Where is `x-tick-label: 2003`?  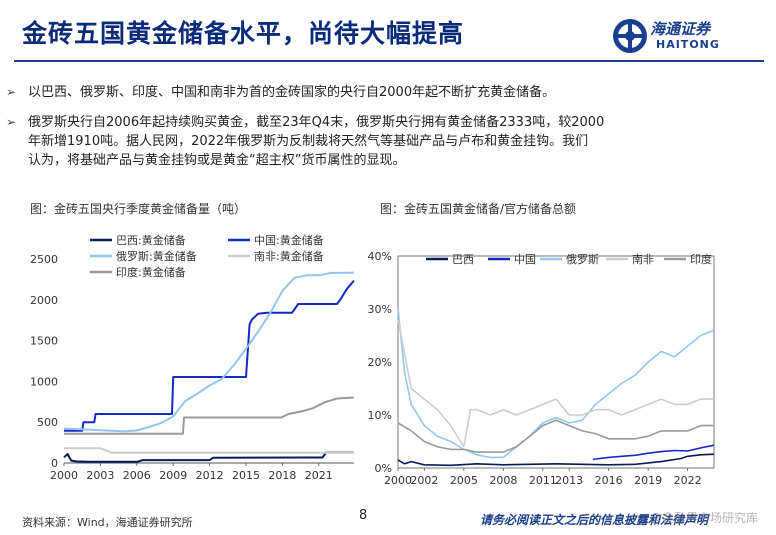
x-tick-label: 2003 is located at coordinates (100, 475).